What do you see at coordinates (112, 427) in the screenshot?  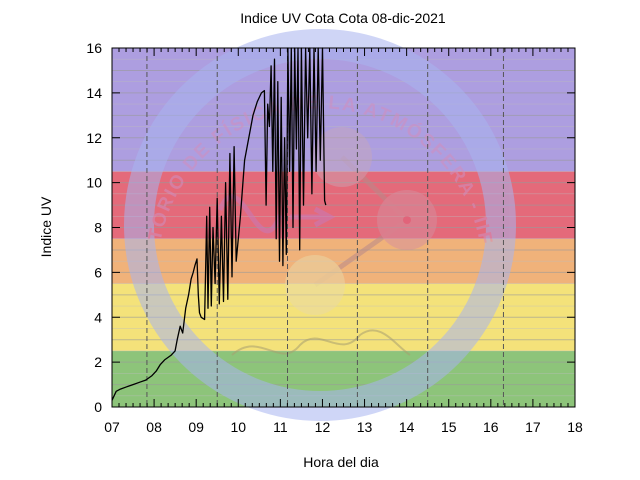 I see `x-tick-label: 07` at bounding box center [112, 427].